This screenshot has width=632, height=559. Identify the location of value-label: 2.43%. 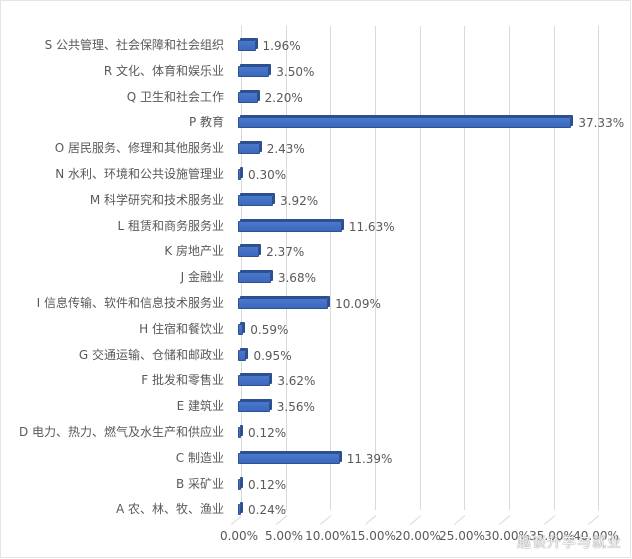
(285, 149).